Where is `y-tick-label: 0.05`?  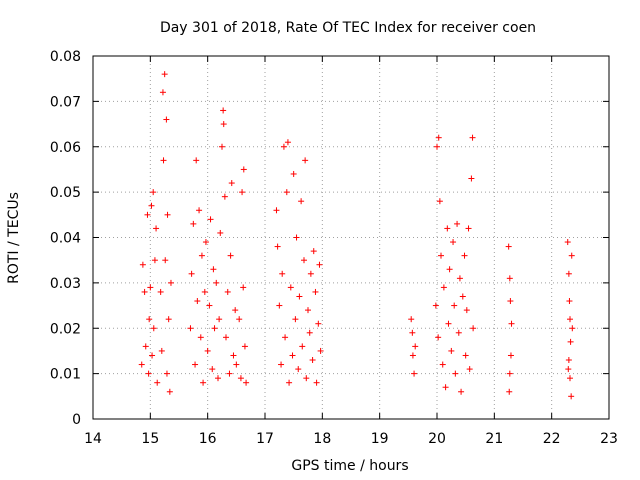 y-tick-label: 0.05 is located at coordinates (65, 193).